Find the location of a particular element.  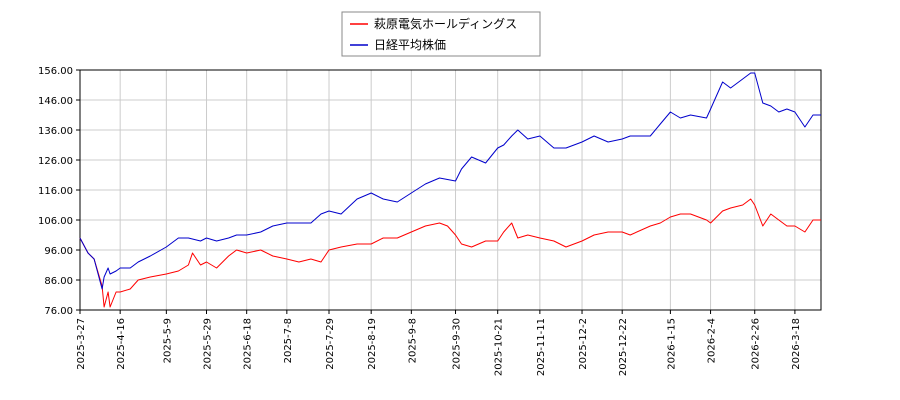

legend-label-nikkei: 日経平均株価 is located at coordinates (410, 44).